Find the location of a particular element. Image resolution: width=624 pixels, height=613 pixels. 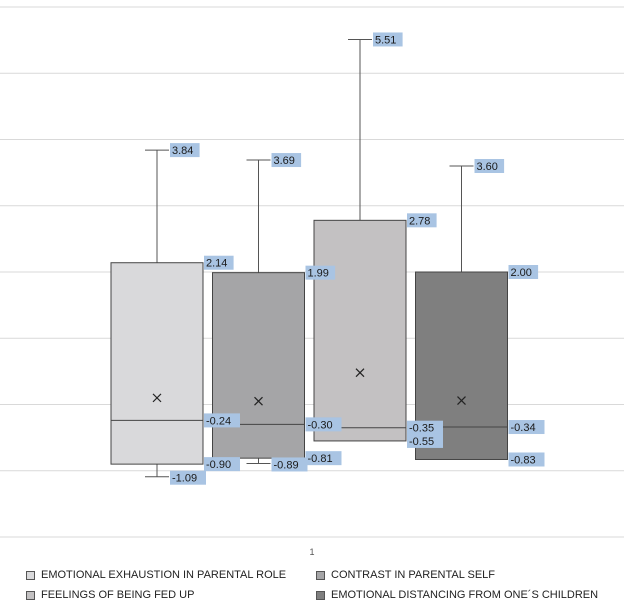

label-q1: -0.90 is located at coordinates (222, 464).